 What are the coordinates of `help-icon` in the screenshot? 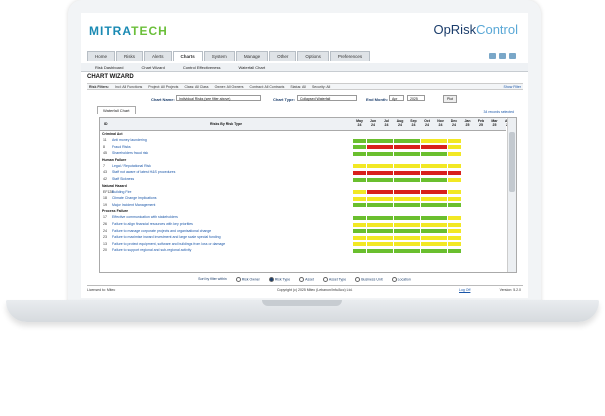 It's located at (512, 56).